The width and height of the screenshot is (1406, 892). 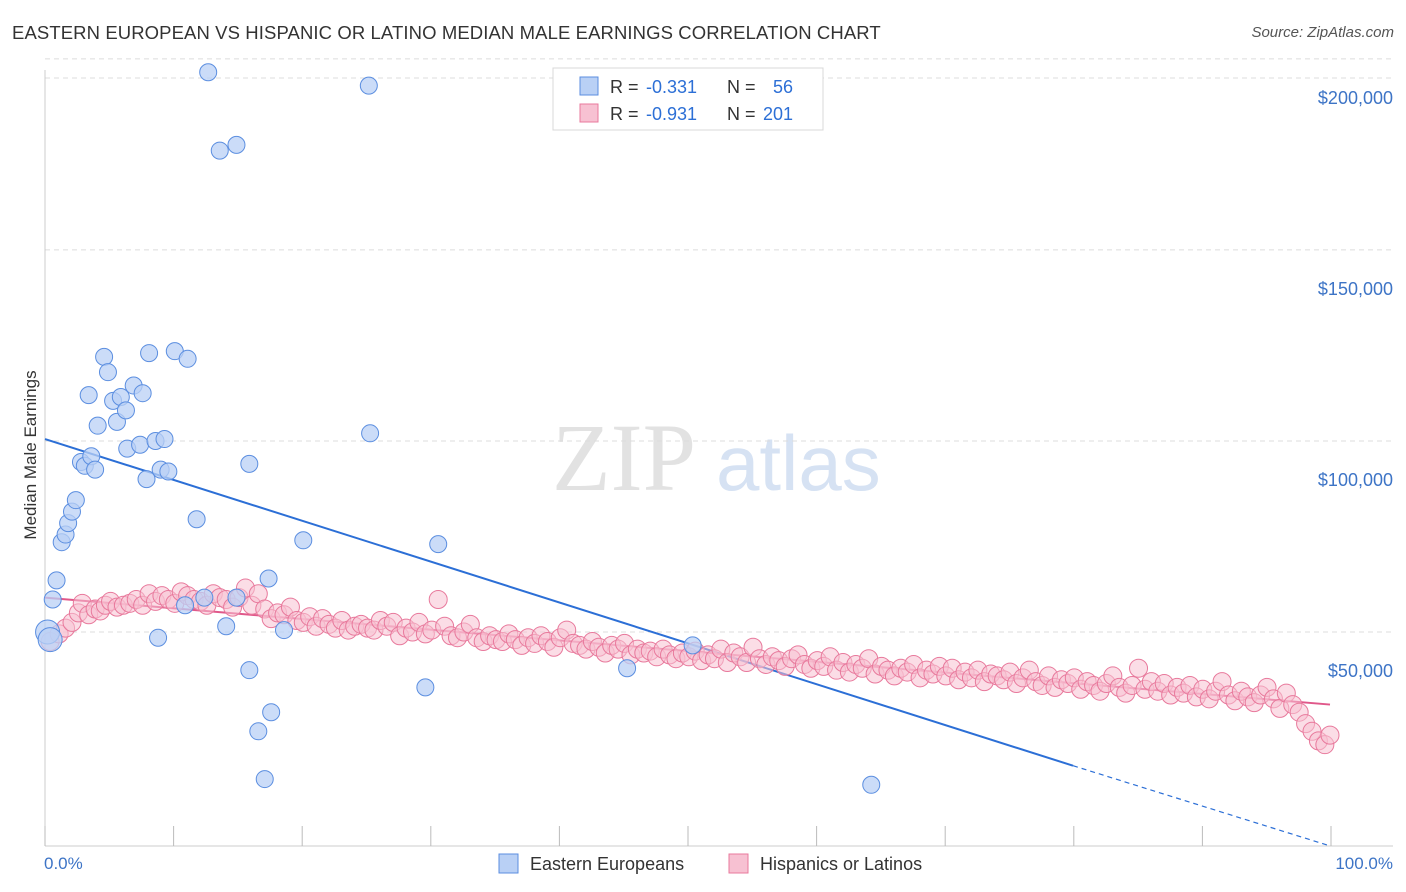 I want to click on trend-line-eastern-extension, so click(x=1201, y=806).